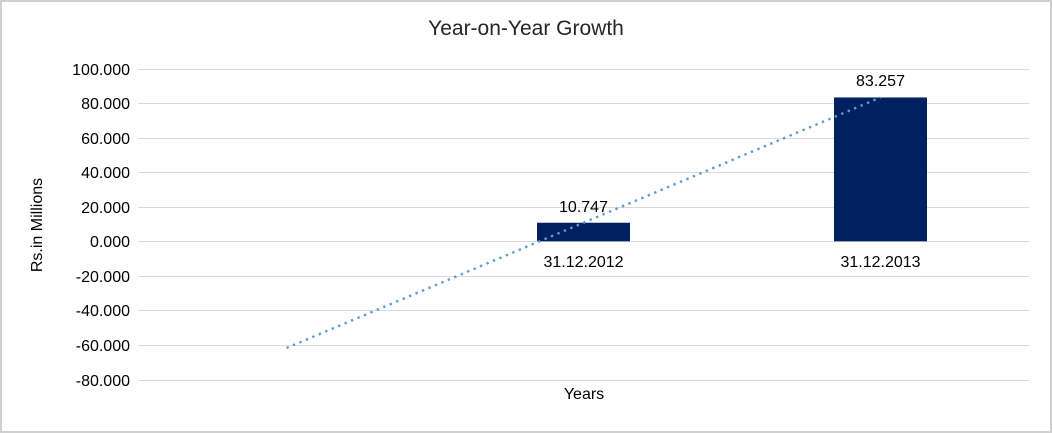 The height and width of the screenshot is (433, 1052). Describe the element at coordinates (583, 207) in the screenshot. I see `data-label: 10.747` at that location.